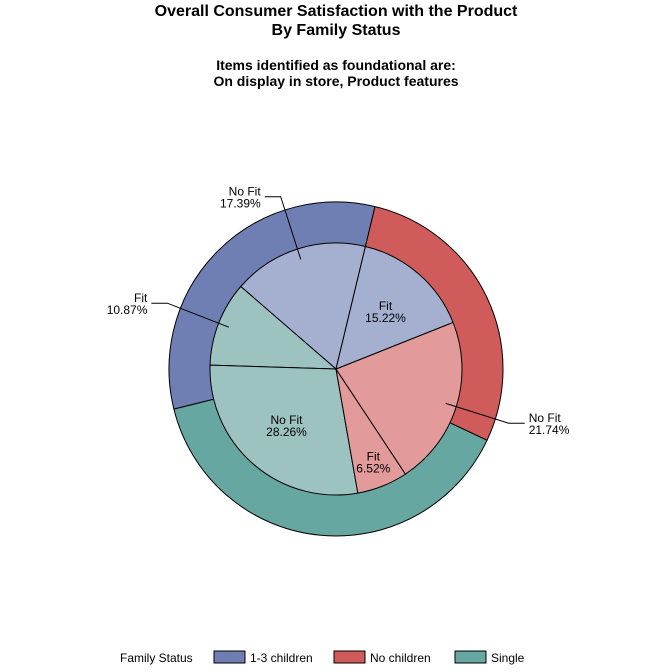 Image resolution: width=672 pixels, height=672 pixels. Describe the element at coordinates (240, 198) in the screenshot. I see `slice-label-1-3-children-no-fit: No Fit 17.39%` at that location.